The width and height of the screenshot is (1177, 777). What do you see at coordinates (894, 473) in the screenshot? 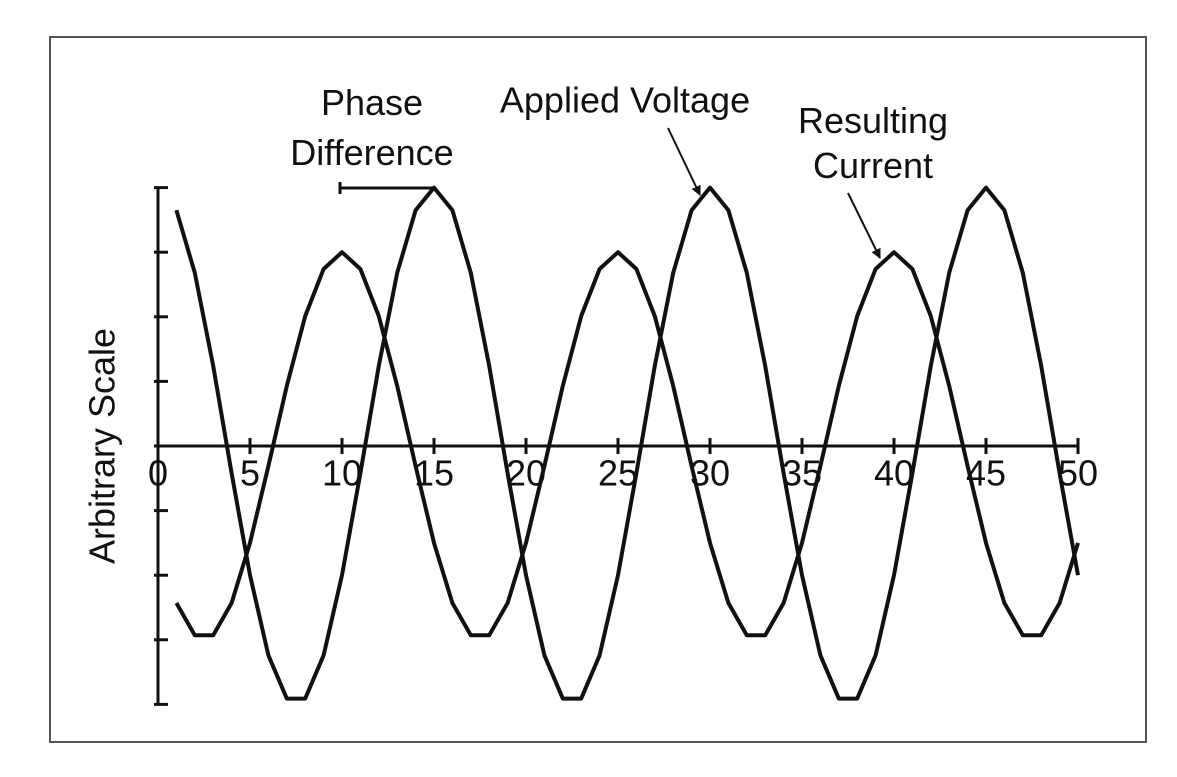
I see `x-tick-label: 40` at bounding box center [894, 473].